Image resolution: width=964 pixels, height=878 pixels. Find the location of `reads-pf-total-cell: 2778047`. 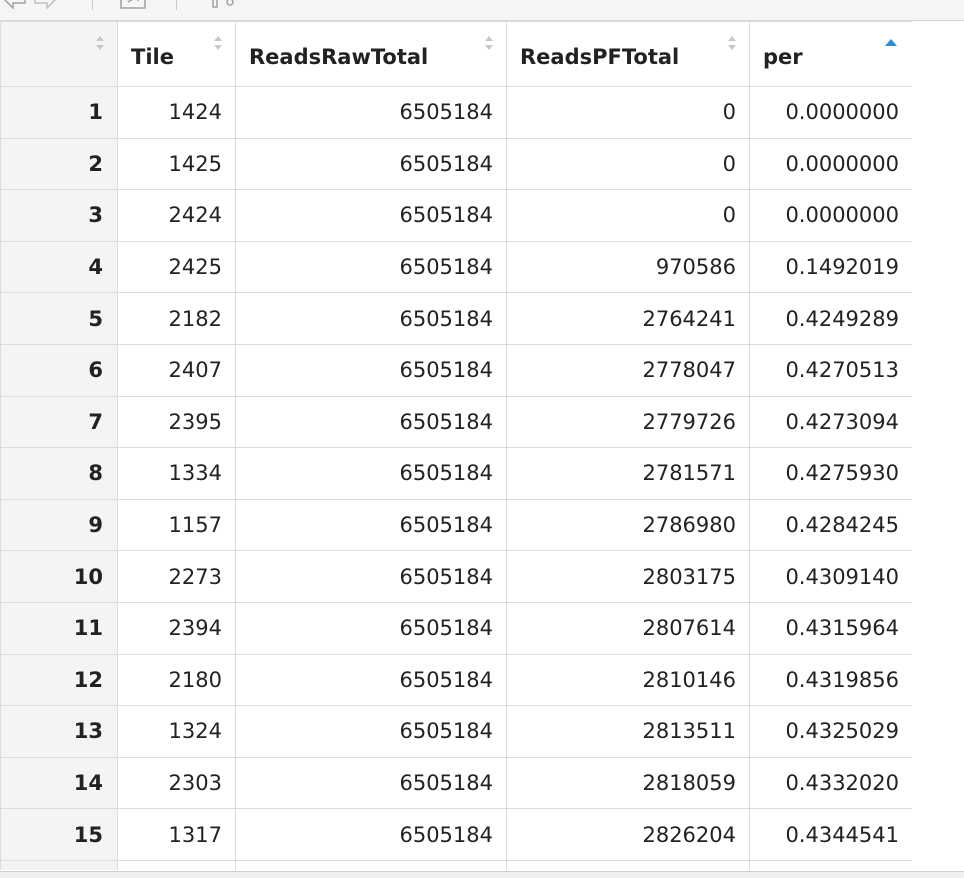

reads-pf-total-cell: 2778047 is located at coordinates (628, 370).